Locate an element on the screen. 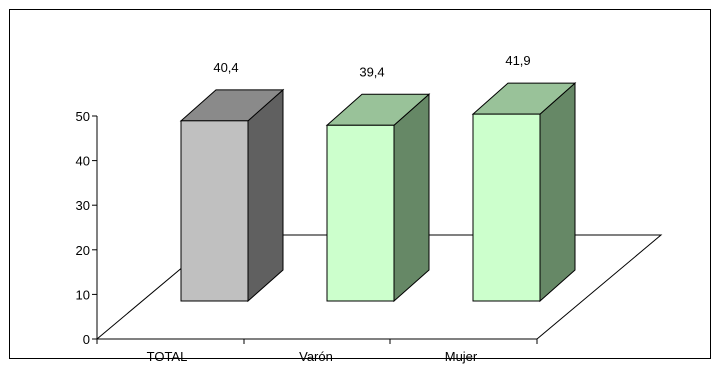  x-tick-label: Varón is located at coordinates (316, 356).